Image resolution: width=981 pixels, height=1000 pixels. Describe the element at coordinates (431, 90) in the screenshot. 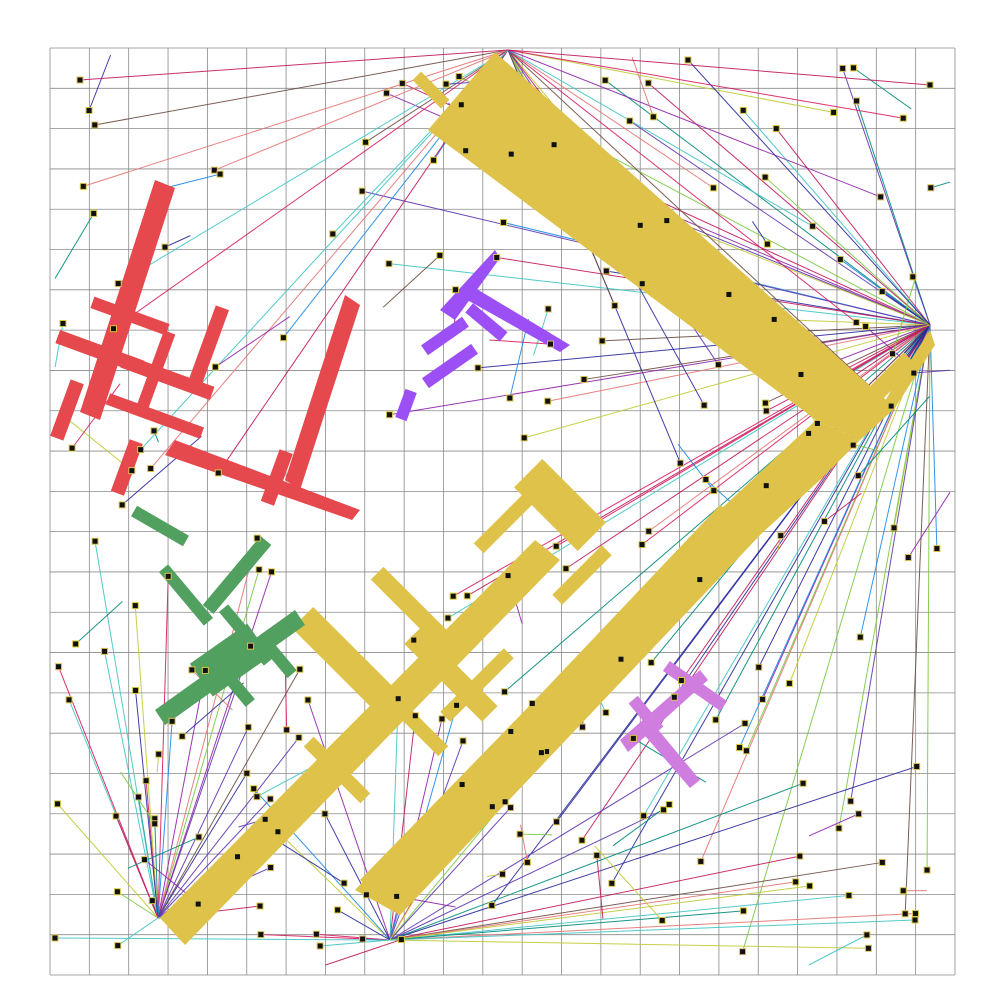

I see `gold-stub-top` at that location.